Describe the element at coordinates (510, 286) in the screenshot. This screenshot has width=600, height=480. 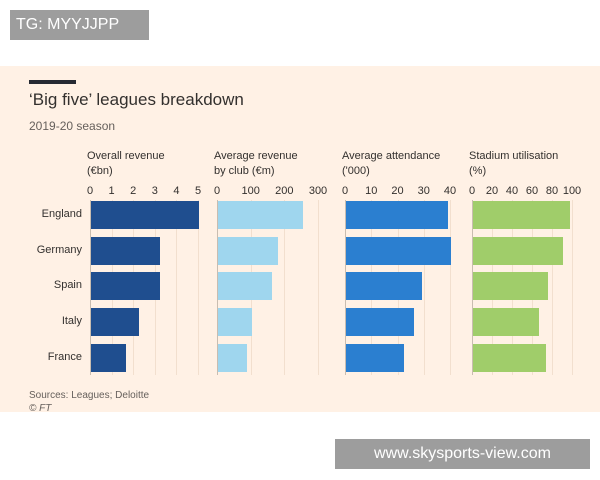
I see `bar-stadium-utilisation-spain` at that location.